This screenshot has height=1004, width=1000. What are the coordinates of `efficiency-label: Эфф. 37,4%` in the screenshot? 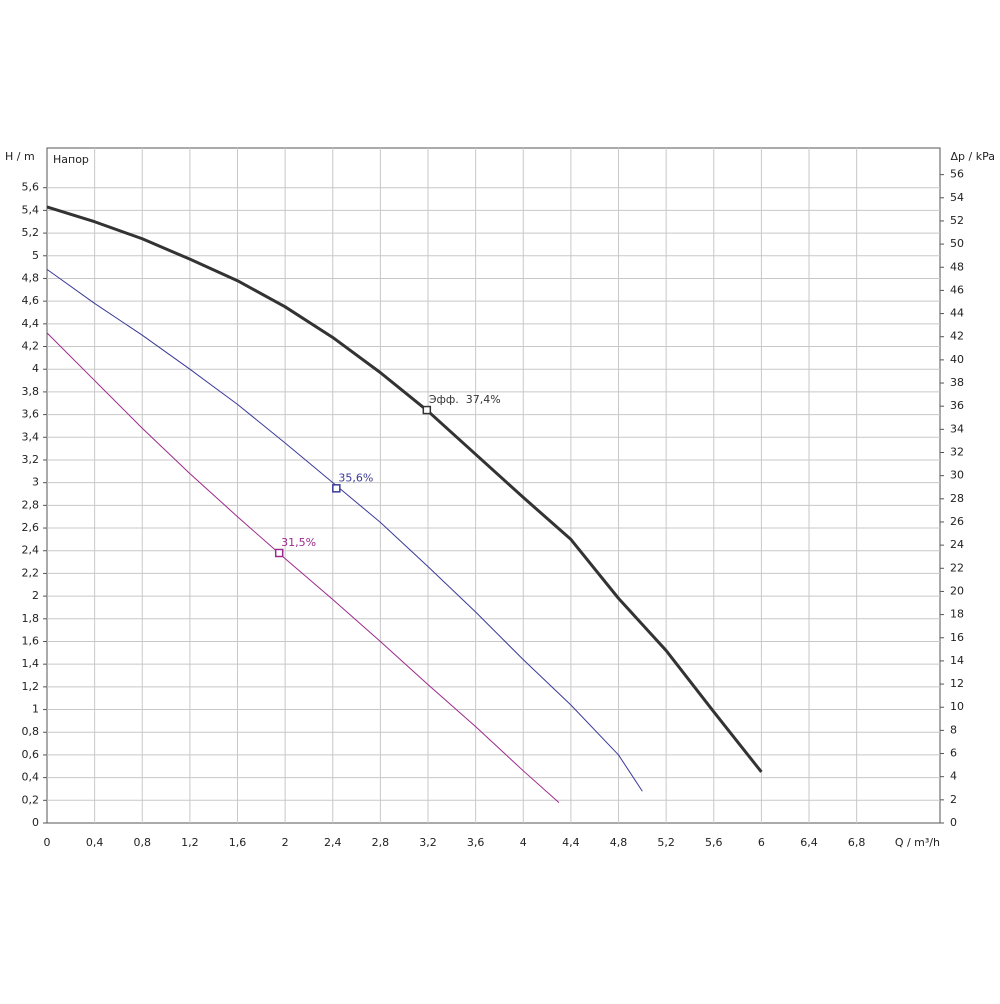 It's located at (465, 399).